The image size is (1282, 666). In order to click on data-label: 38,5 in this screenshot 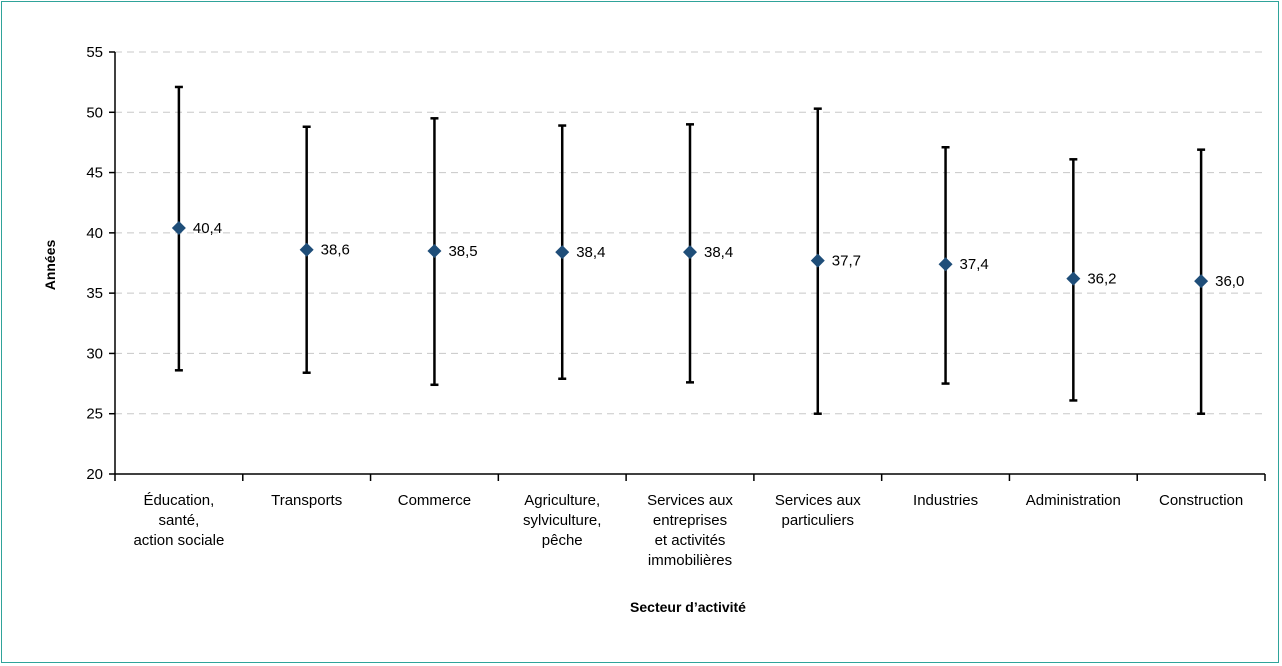, I will do `click(462, 251)`.